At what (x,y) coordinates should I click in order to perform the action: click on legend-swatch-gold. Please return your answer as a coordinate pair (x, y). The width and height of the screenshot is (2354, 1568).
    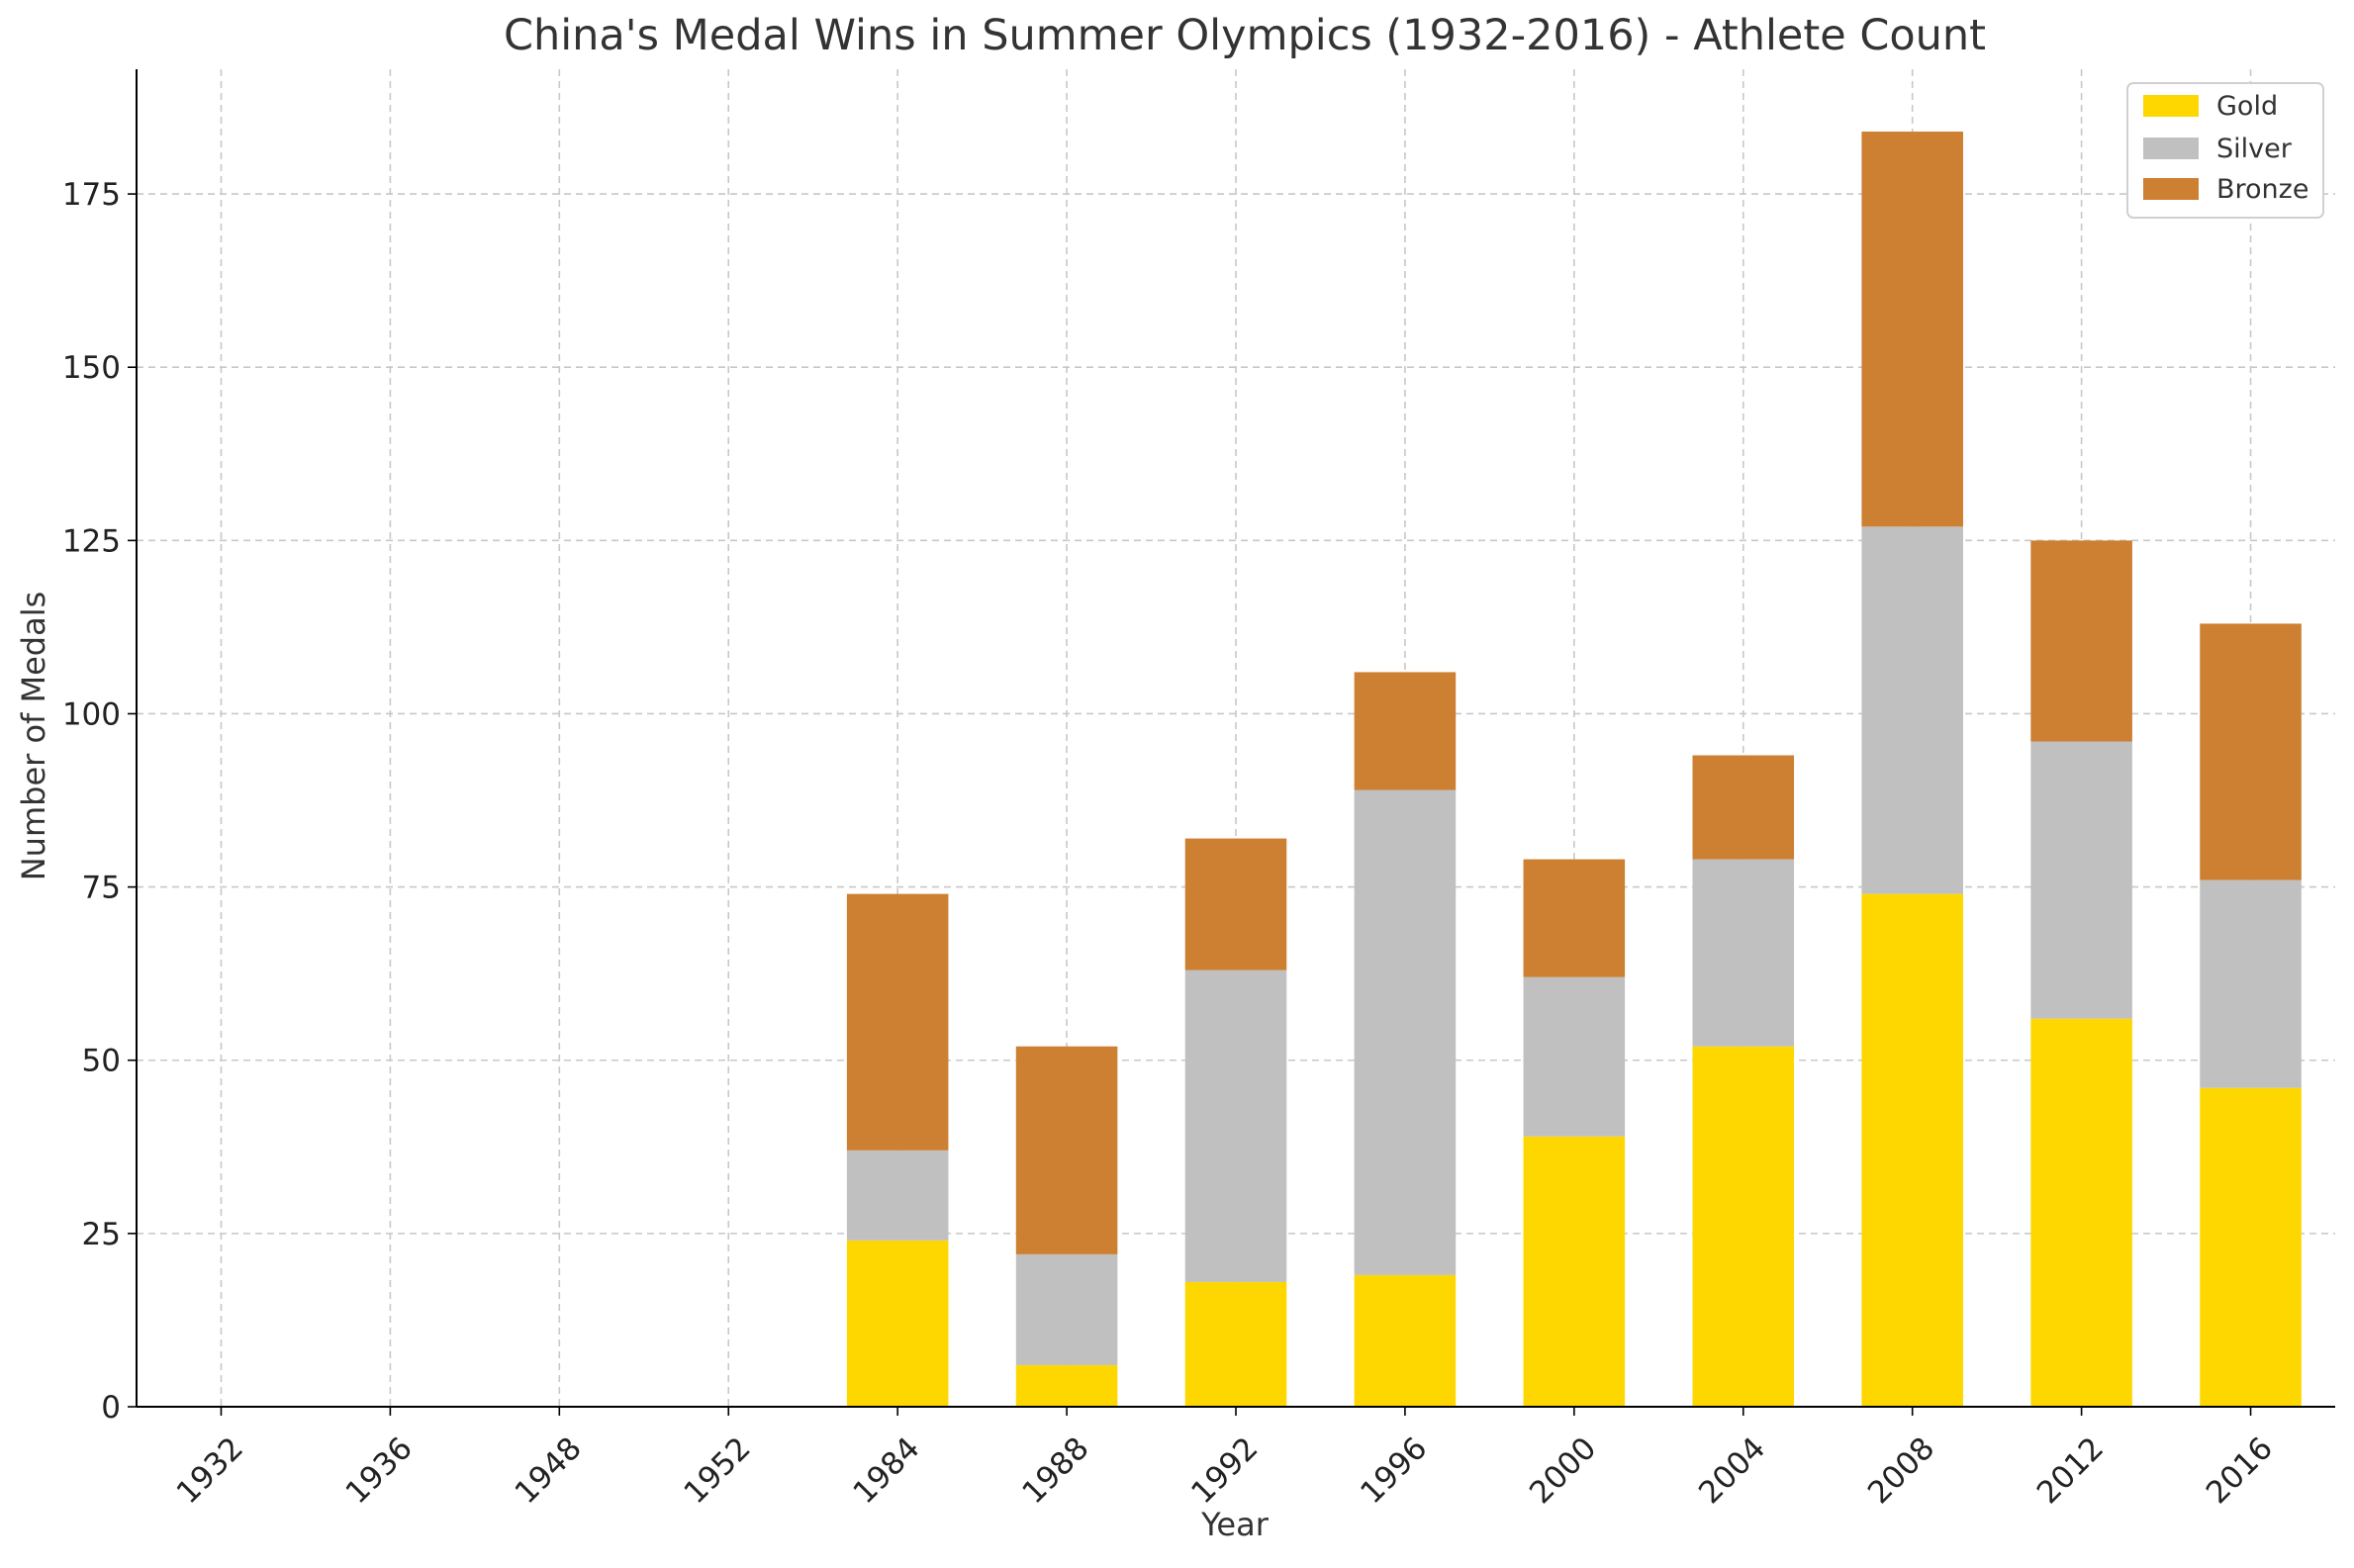
    Looking at the image, I should click on (2171, 106).